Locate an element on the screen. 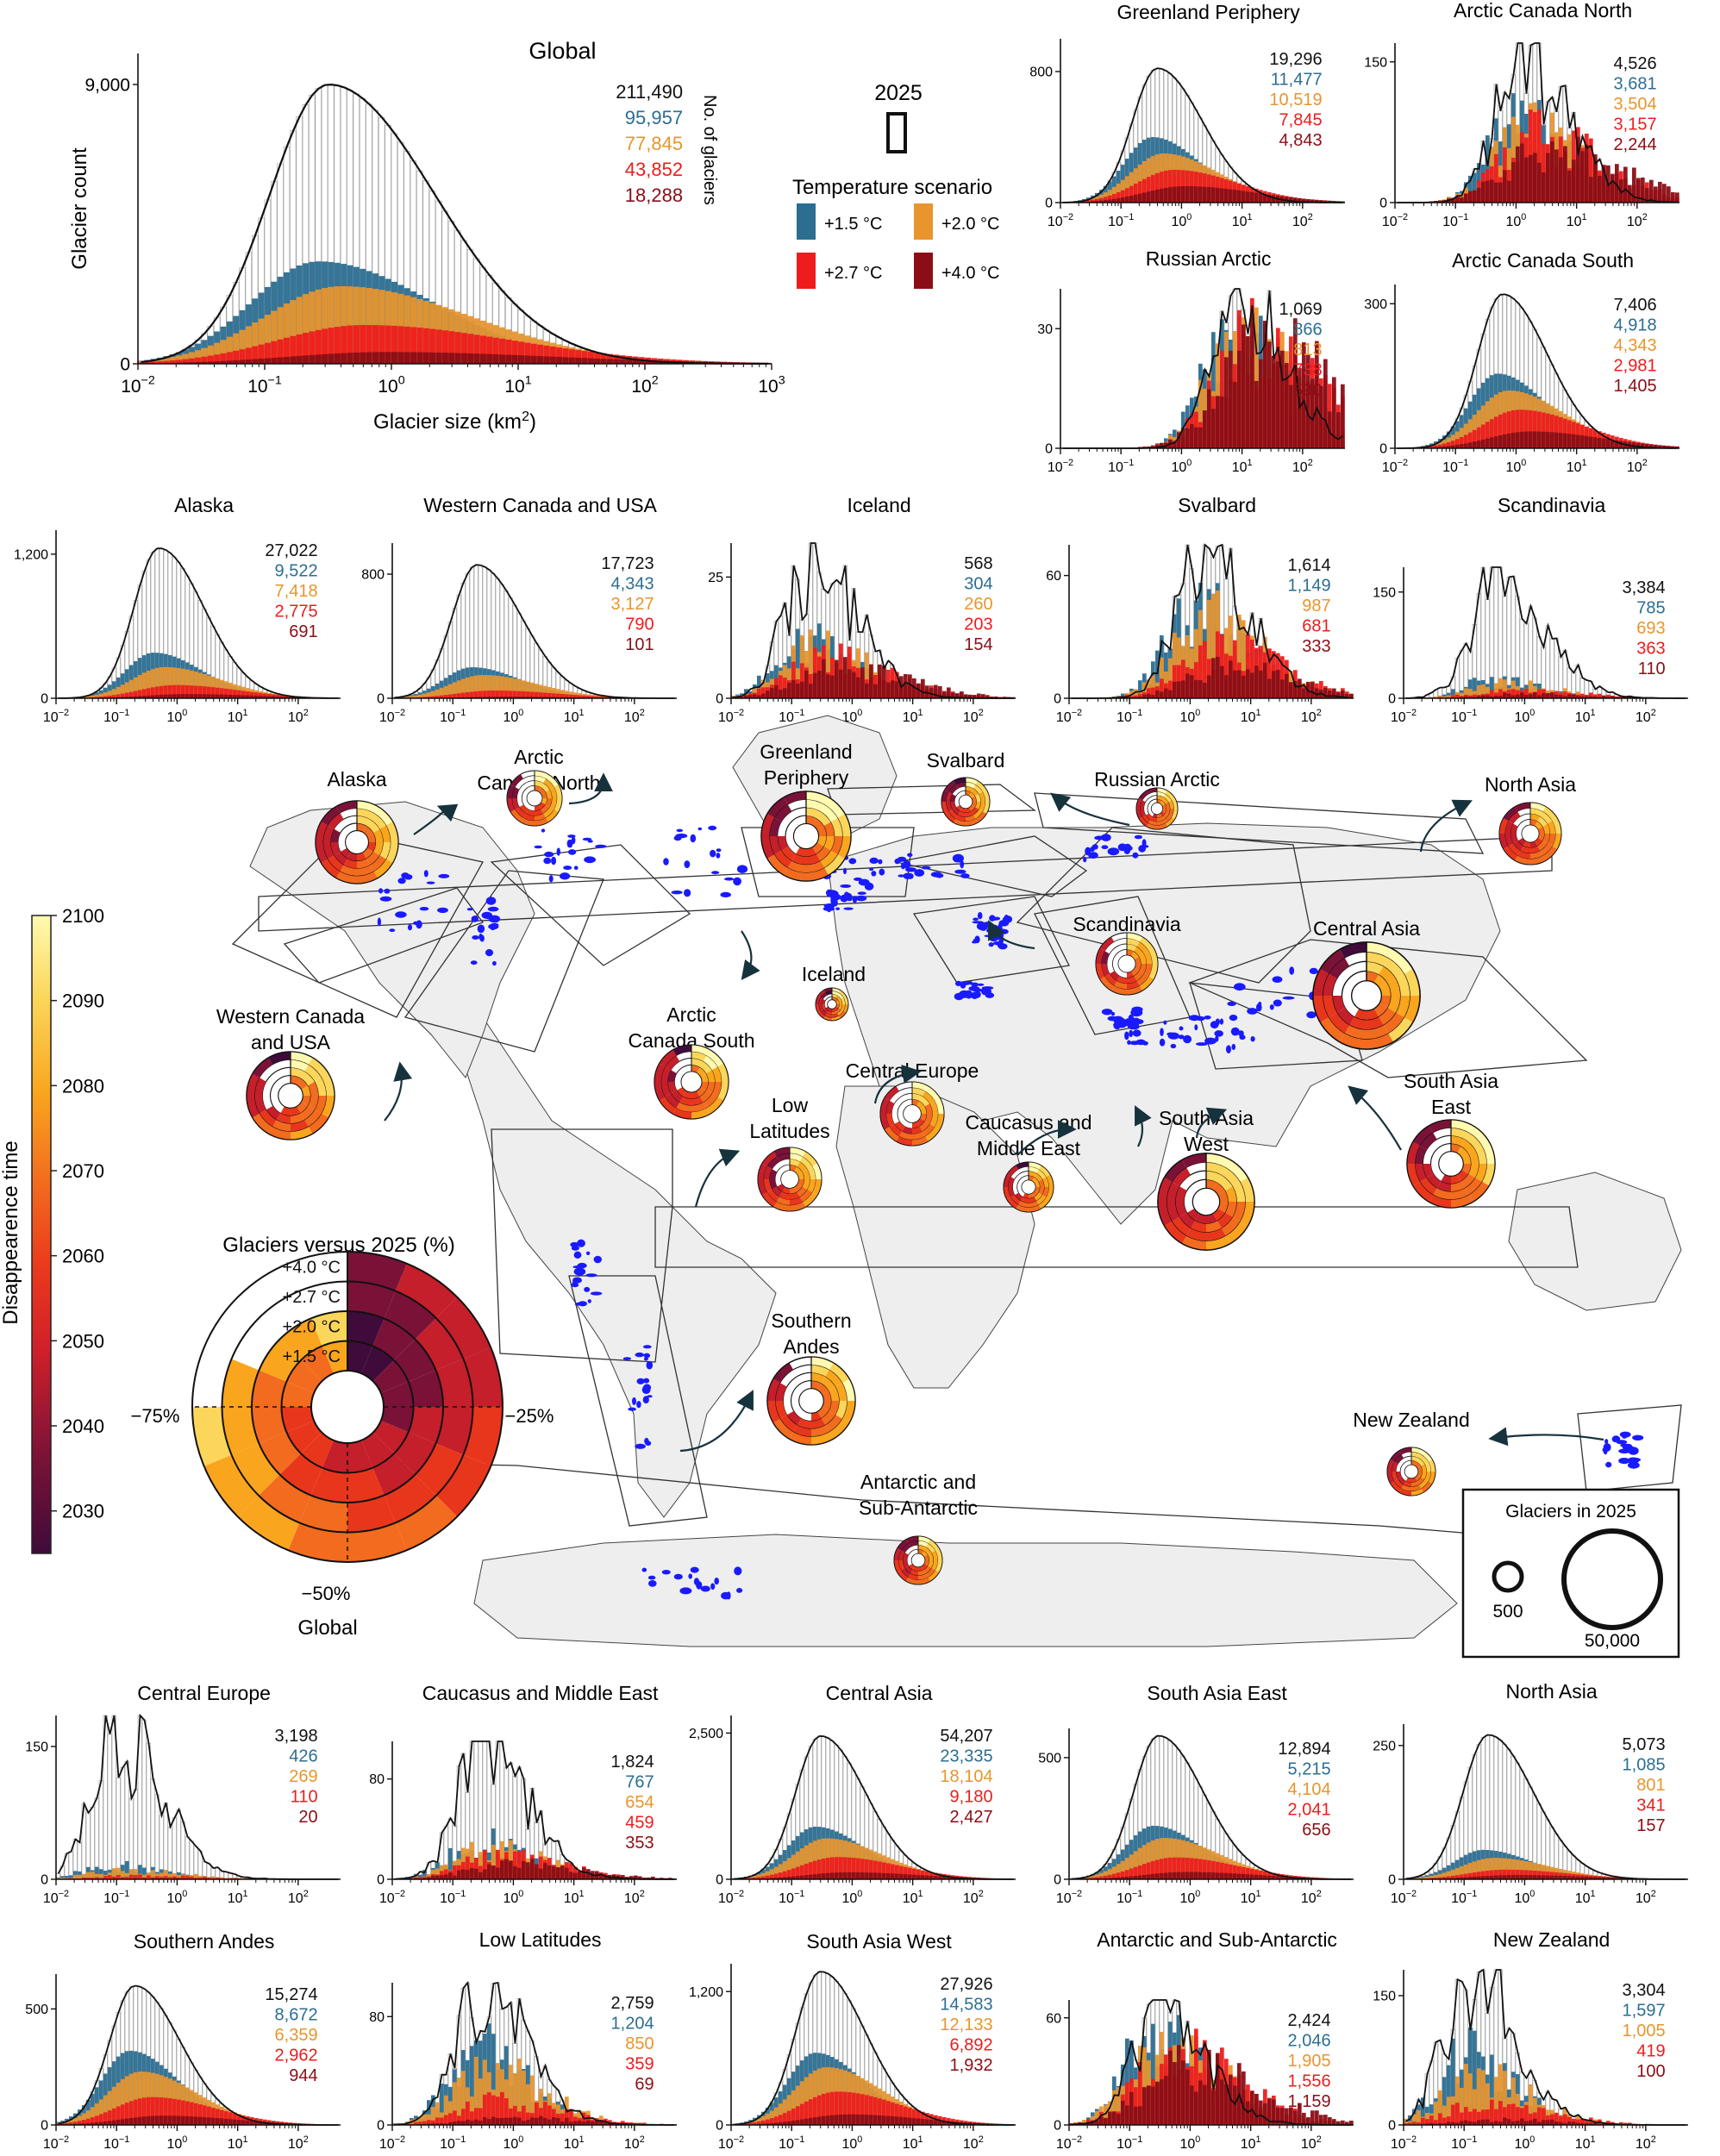 The height and width of the screenshot is (2156, 1720). count-label: 211,490 is located at coordinates (649, 92).